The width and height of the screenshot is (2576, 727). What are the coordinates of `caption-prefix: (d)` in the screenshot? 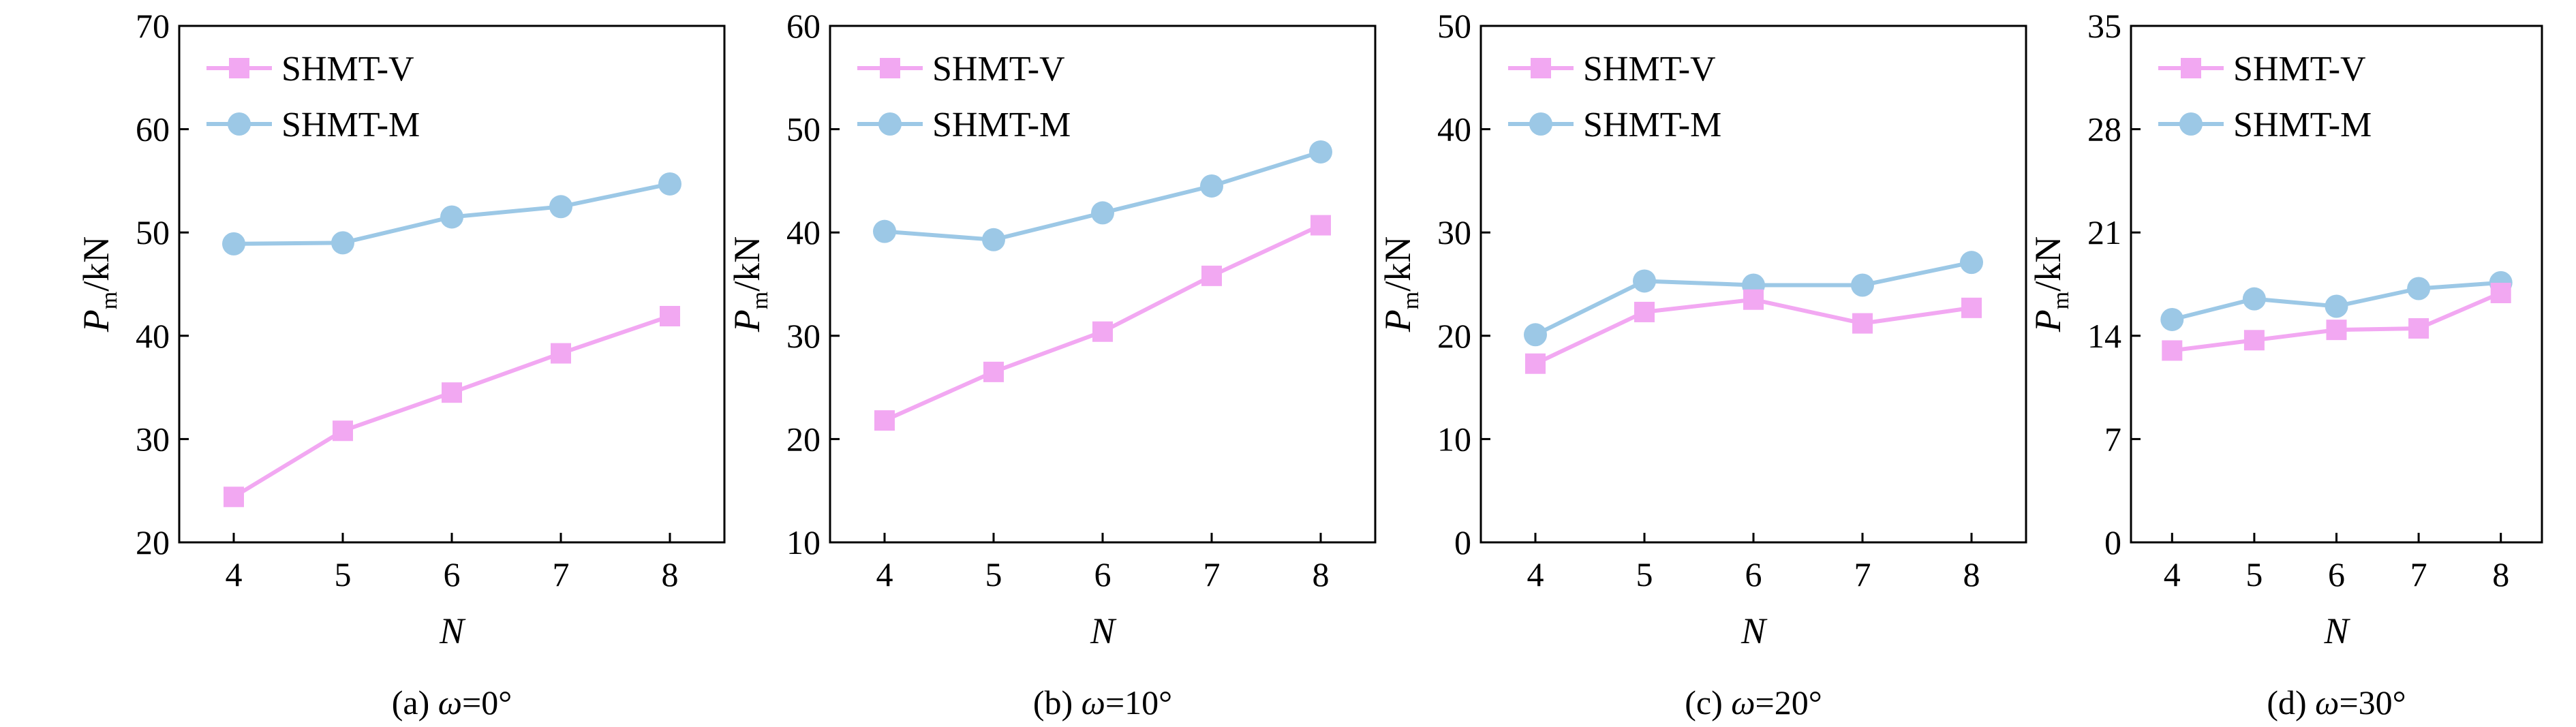 It's located at (2291, 702).